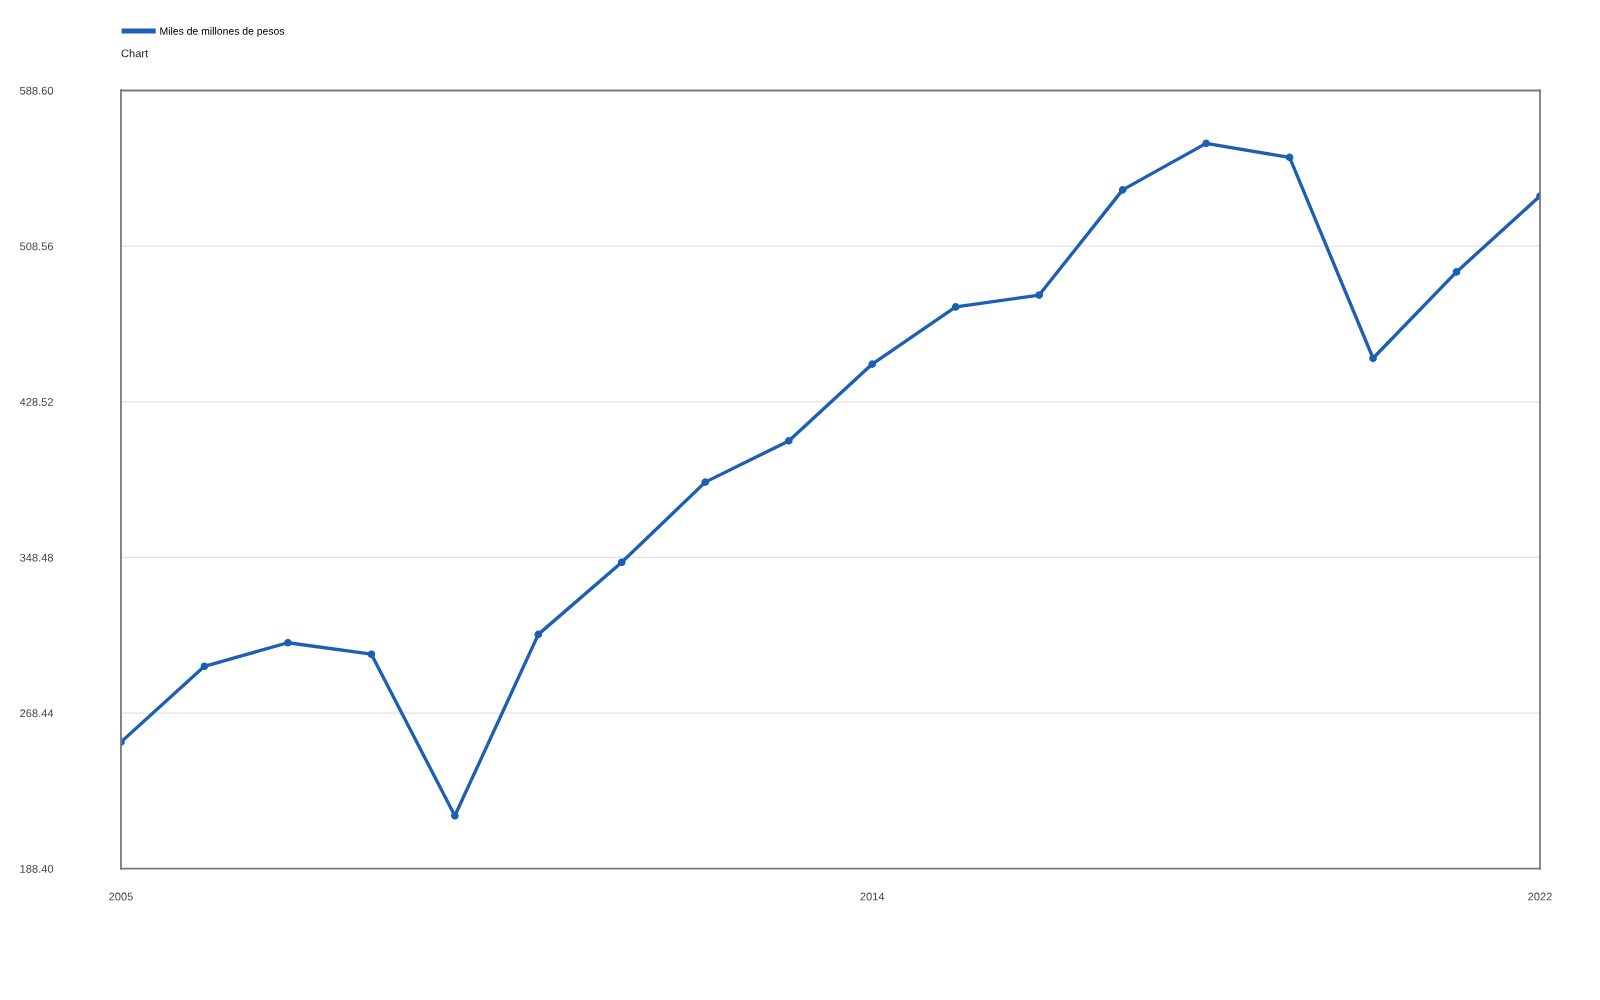  Describe the element at coordinates (37, 868) in the screenshot. I see `y-tick-label: 188.40` at that location.